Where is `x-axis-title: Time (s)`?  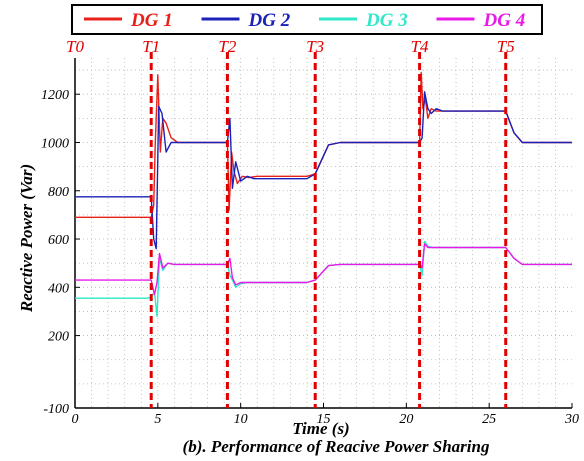 x-axis-title: Time (s) is located at coordinates (320, 428).